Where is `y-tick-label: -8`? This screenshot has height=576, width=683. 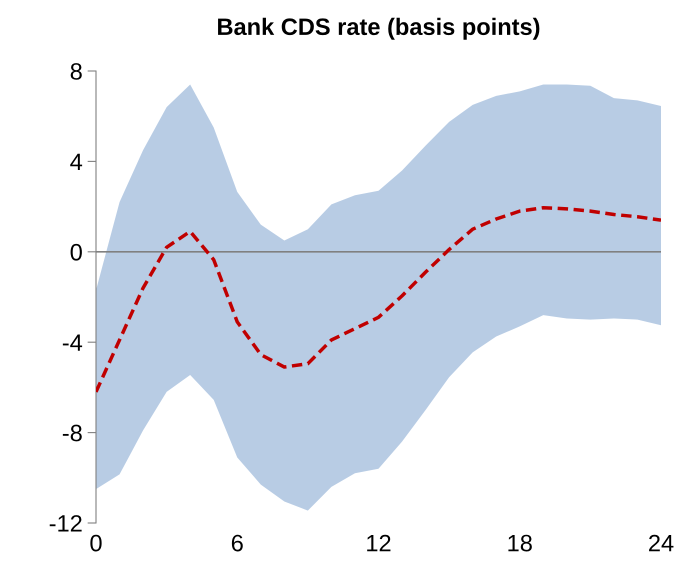
y-tick-label: -8 is located at coordinates (72, 433).